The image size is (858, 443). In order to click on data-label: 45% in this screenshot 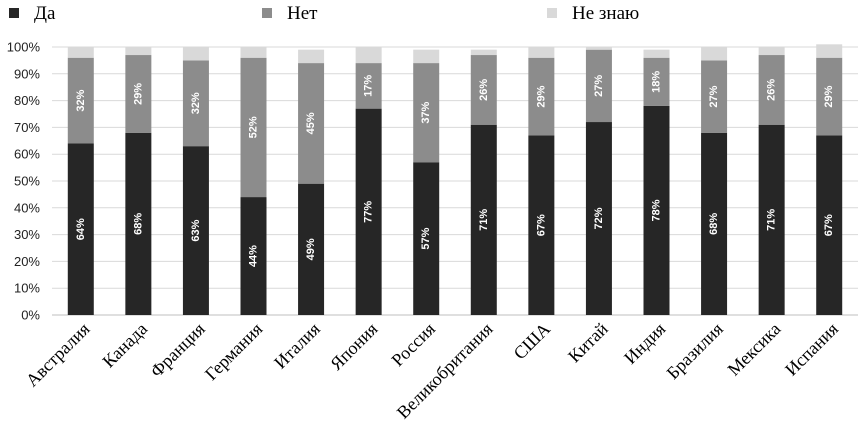, I will do `click(311, 123)`.